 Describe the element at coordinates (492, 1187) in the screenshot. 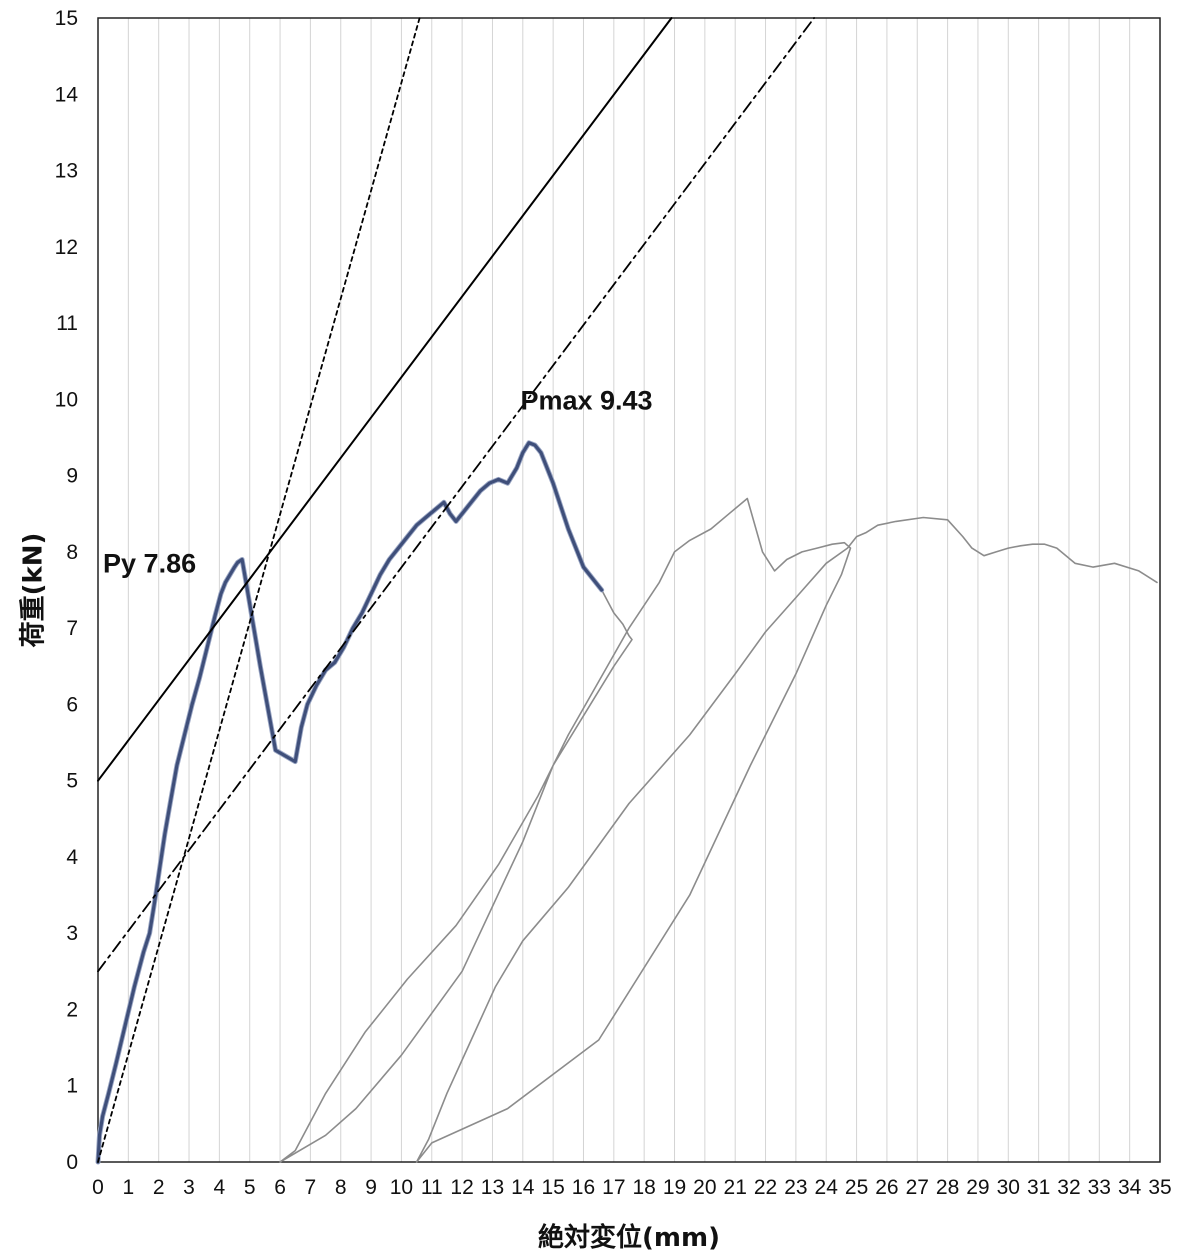

I see `x-tick-label: 13` at that location.